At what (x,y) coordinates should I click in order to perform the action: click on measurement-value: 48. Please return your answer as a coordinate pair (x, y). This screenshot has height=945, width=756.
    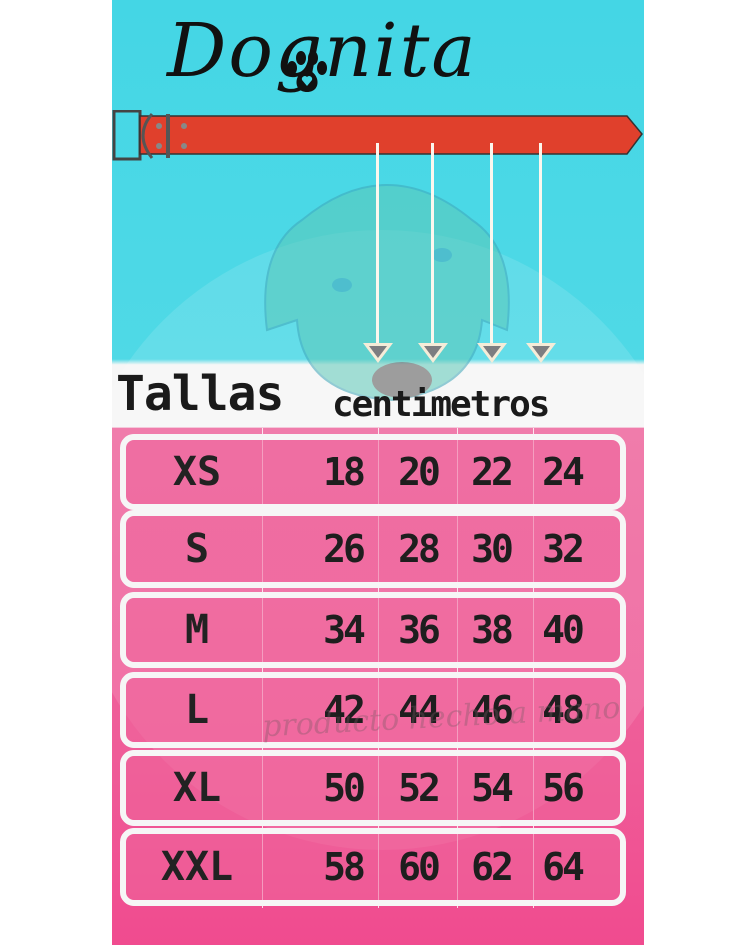
    Looking at the image, I should click on (563, 710).